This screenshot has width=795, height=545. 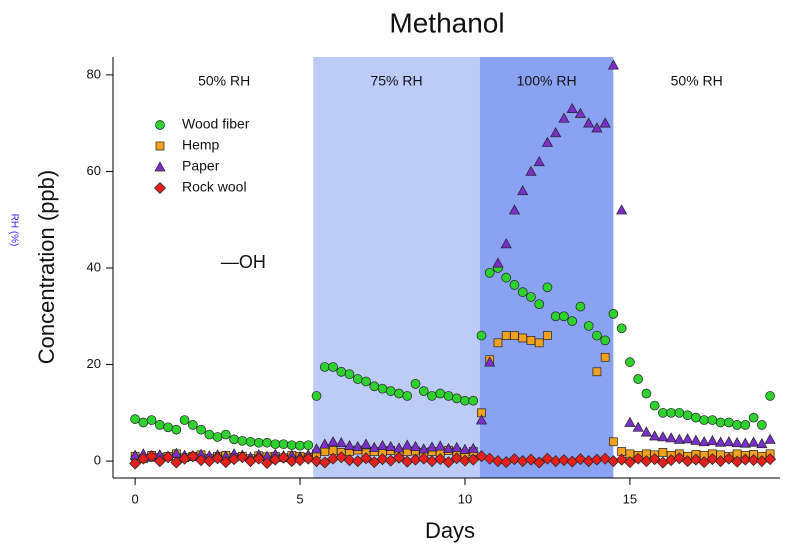 I want to click on y-axis-label: Concentration (ppb), so click(x=46, y=267).